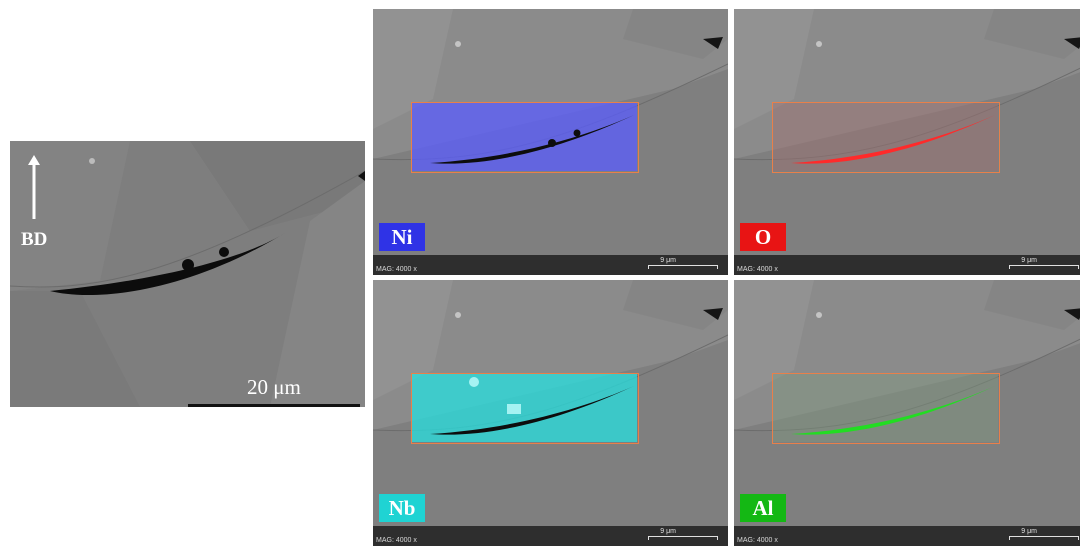 The height and width of the screenshot is (546, 1080). What do you see at coordinates (34, 239) in the screenshot?
I see `build-direction-label: BD` at bounding box center [34, 239].